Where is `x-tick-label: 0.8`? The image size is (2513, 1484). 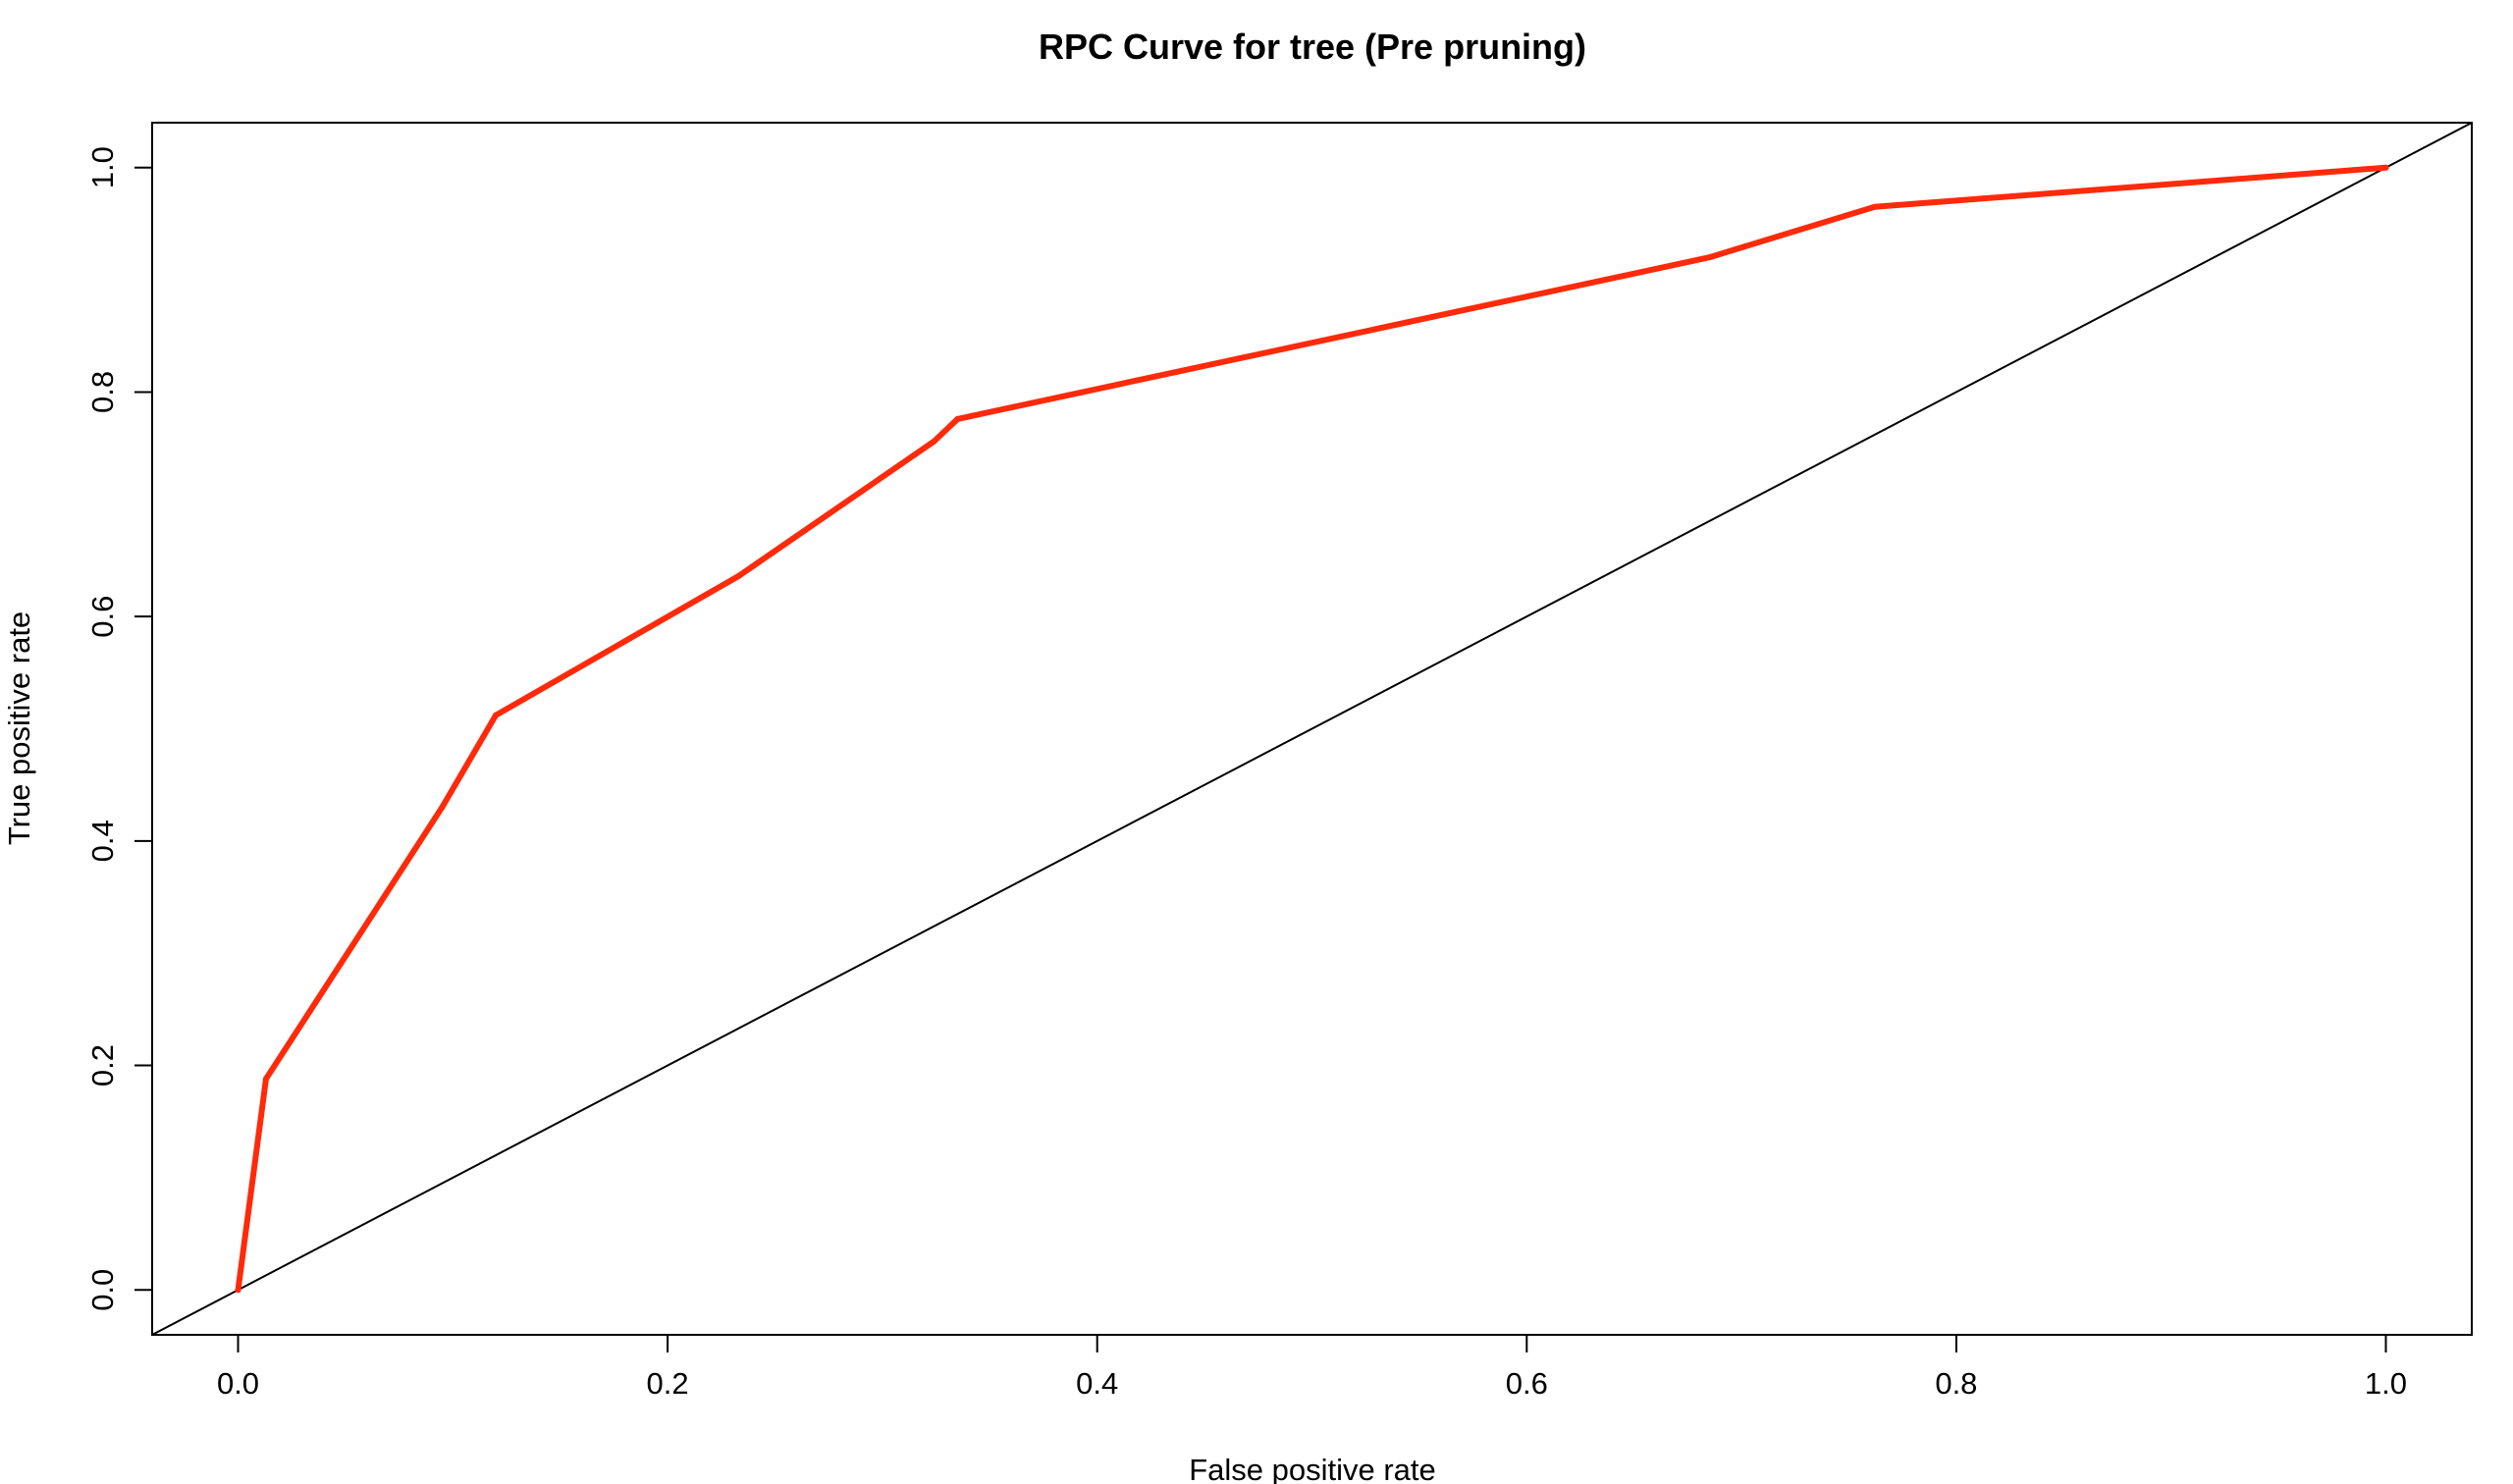 x-tick-label: 0.8 is located at coordinates (1956, 1383).